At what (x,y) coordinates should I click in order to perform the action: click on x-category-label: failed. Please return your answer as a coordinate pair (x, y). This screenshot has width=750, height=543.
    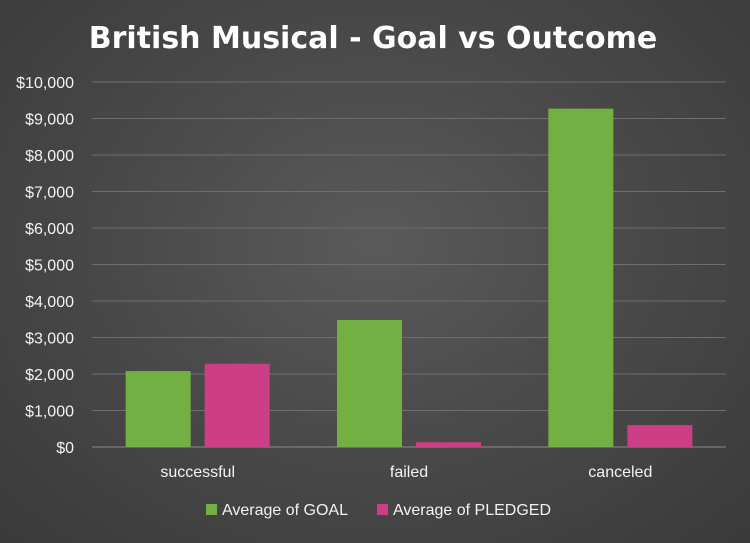
    Looking at the image, I should click on (409, 472).